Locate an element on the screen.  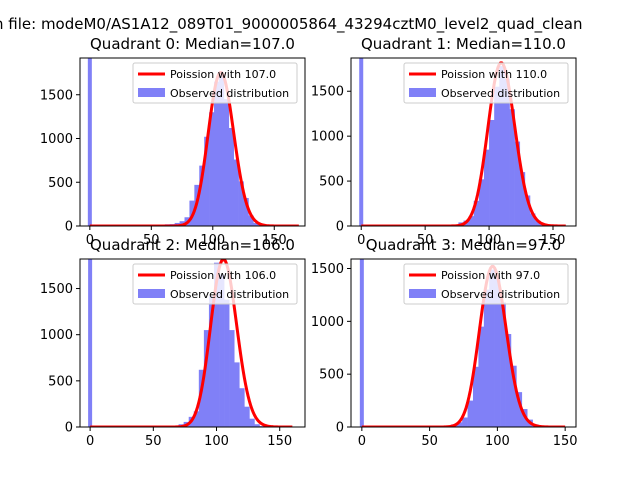
legend: Poission with 110.0 Observed distribution is located at coordinates (486, 83).